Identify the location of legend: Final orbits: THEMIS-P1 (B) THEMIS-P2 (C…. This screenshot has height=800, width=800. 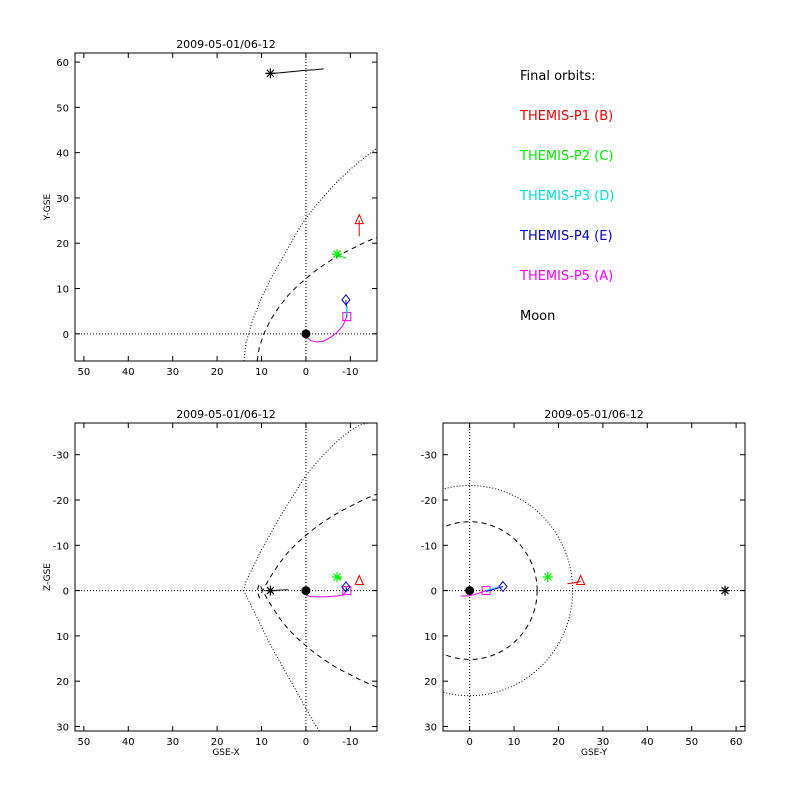
(566, 196).